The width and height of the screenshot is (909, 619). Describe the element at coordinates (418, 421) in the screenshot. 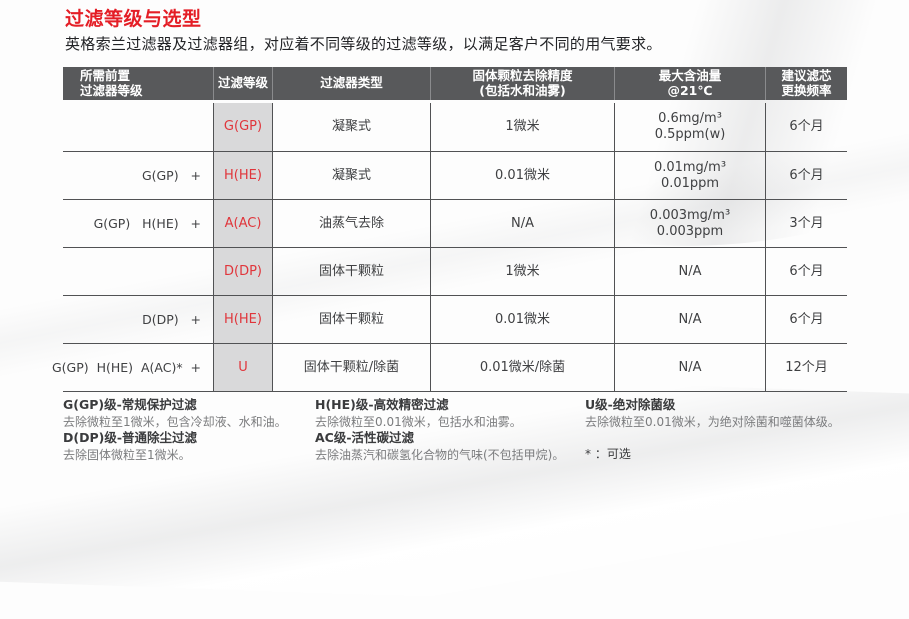

I see `note-desc-he: 去除微粒至0.01微米，包括水和油雾。` at that location.